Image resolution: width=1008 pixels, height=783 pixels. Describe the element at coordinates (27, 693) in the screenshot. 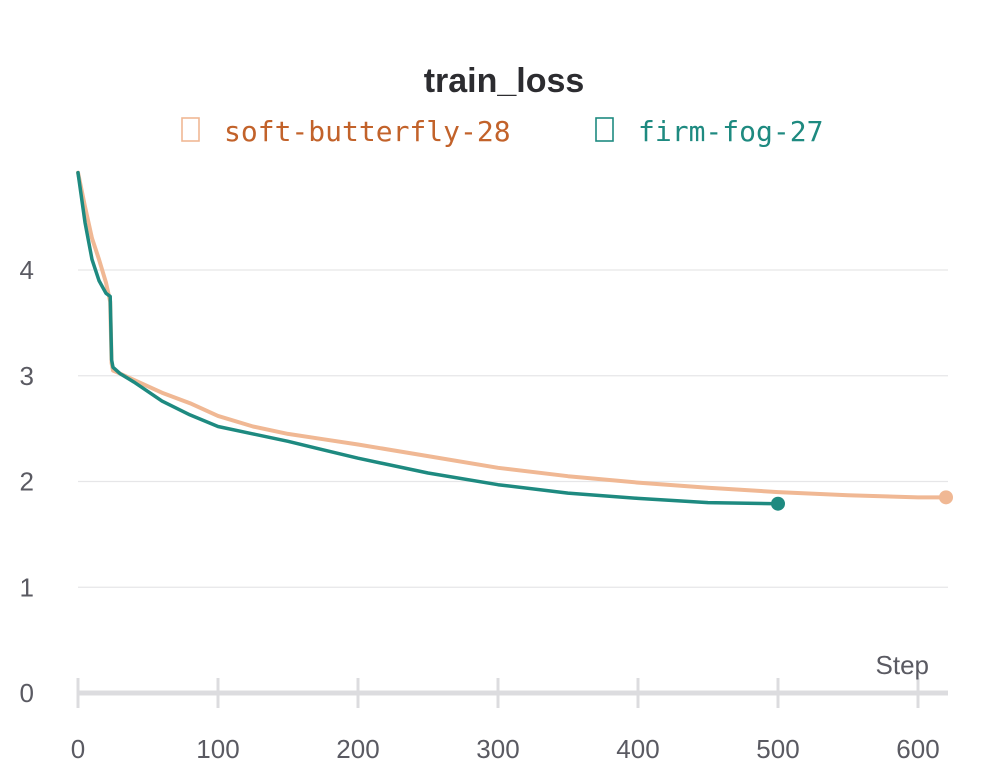

I see `y-tick-label-0: 0` at that location.